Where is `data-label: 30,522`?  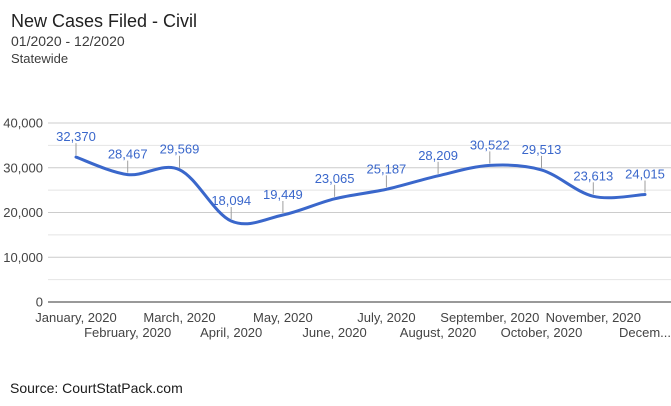 data-label: 30,522 is located at coordinates (490, 144).